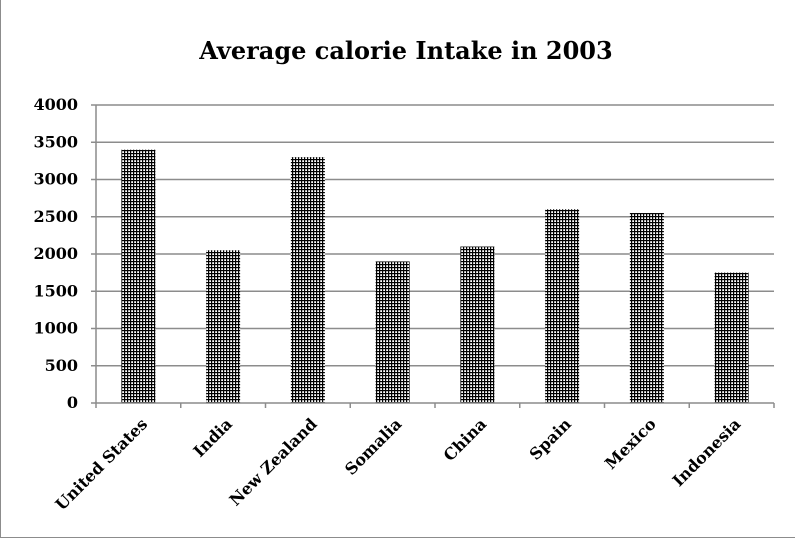  What do you see at coordinates (61, 365) in the screenshot?
I see `y-tick-label: 500` at bounding box center [61, 365].